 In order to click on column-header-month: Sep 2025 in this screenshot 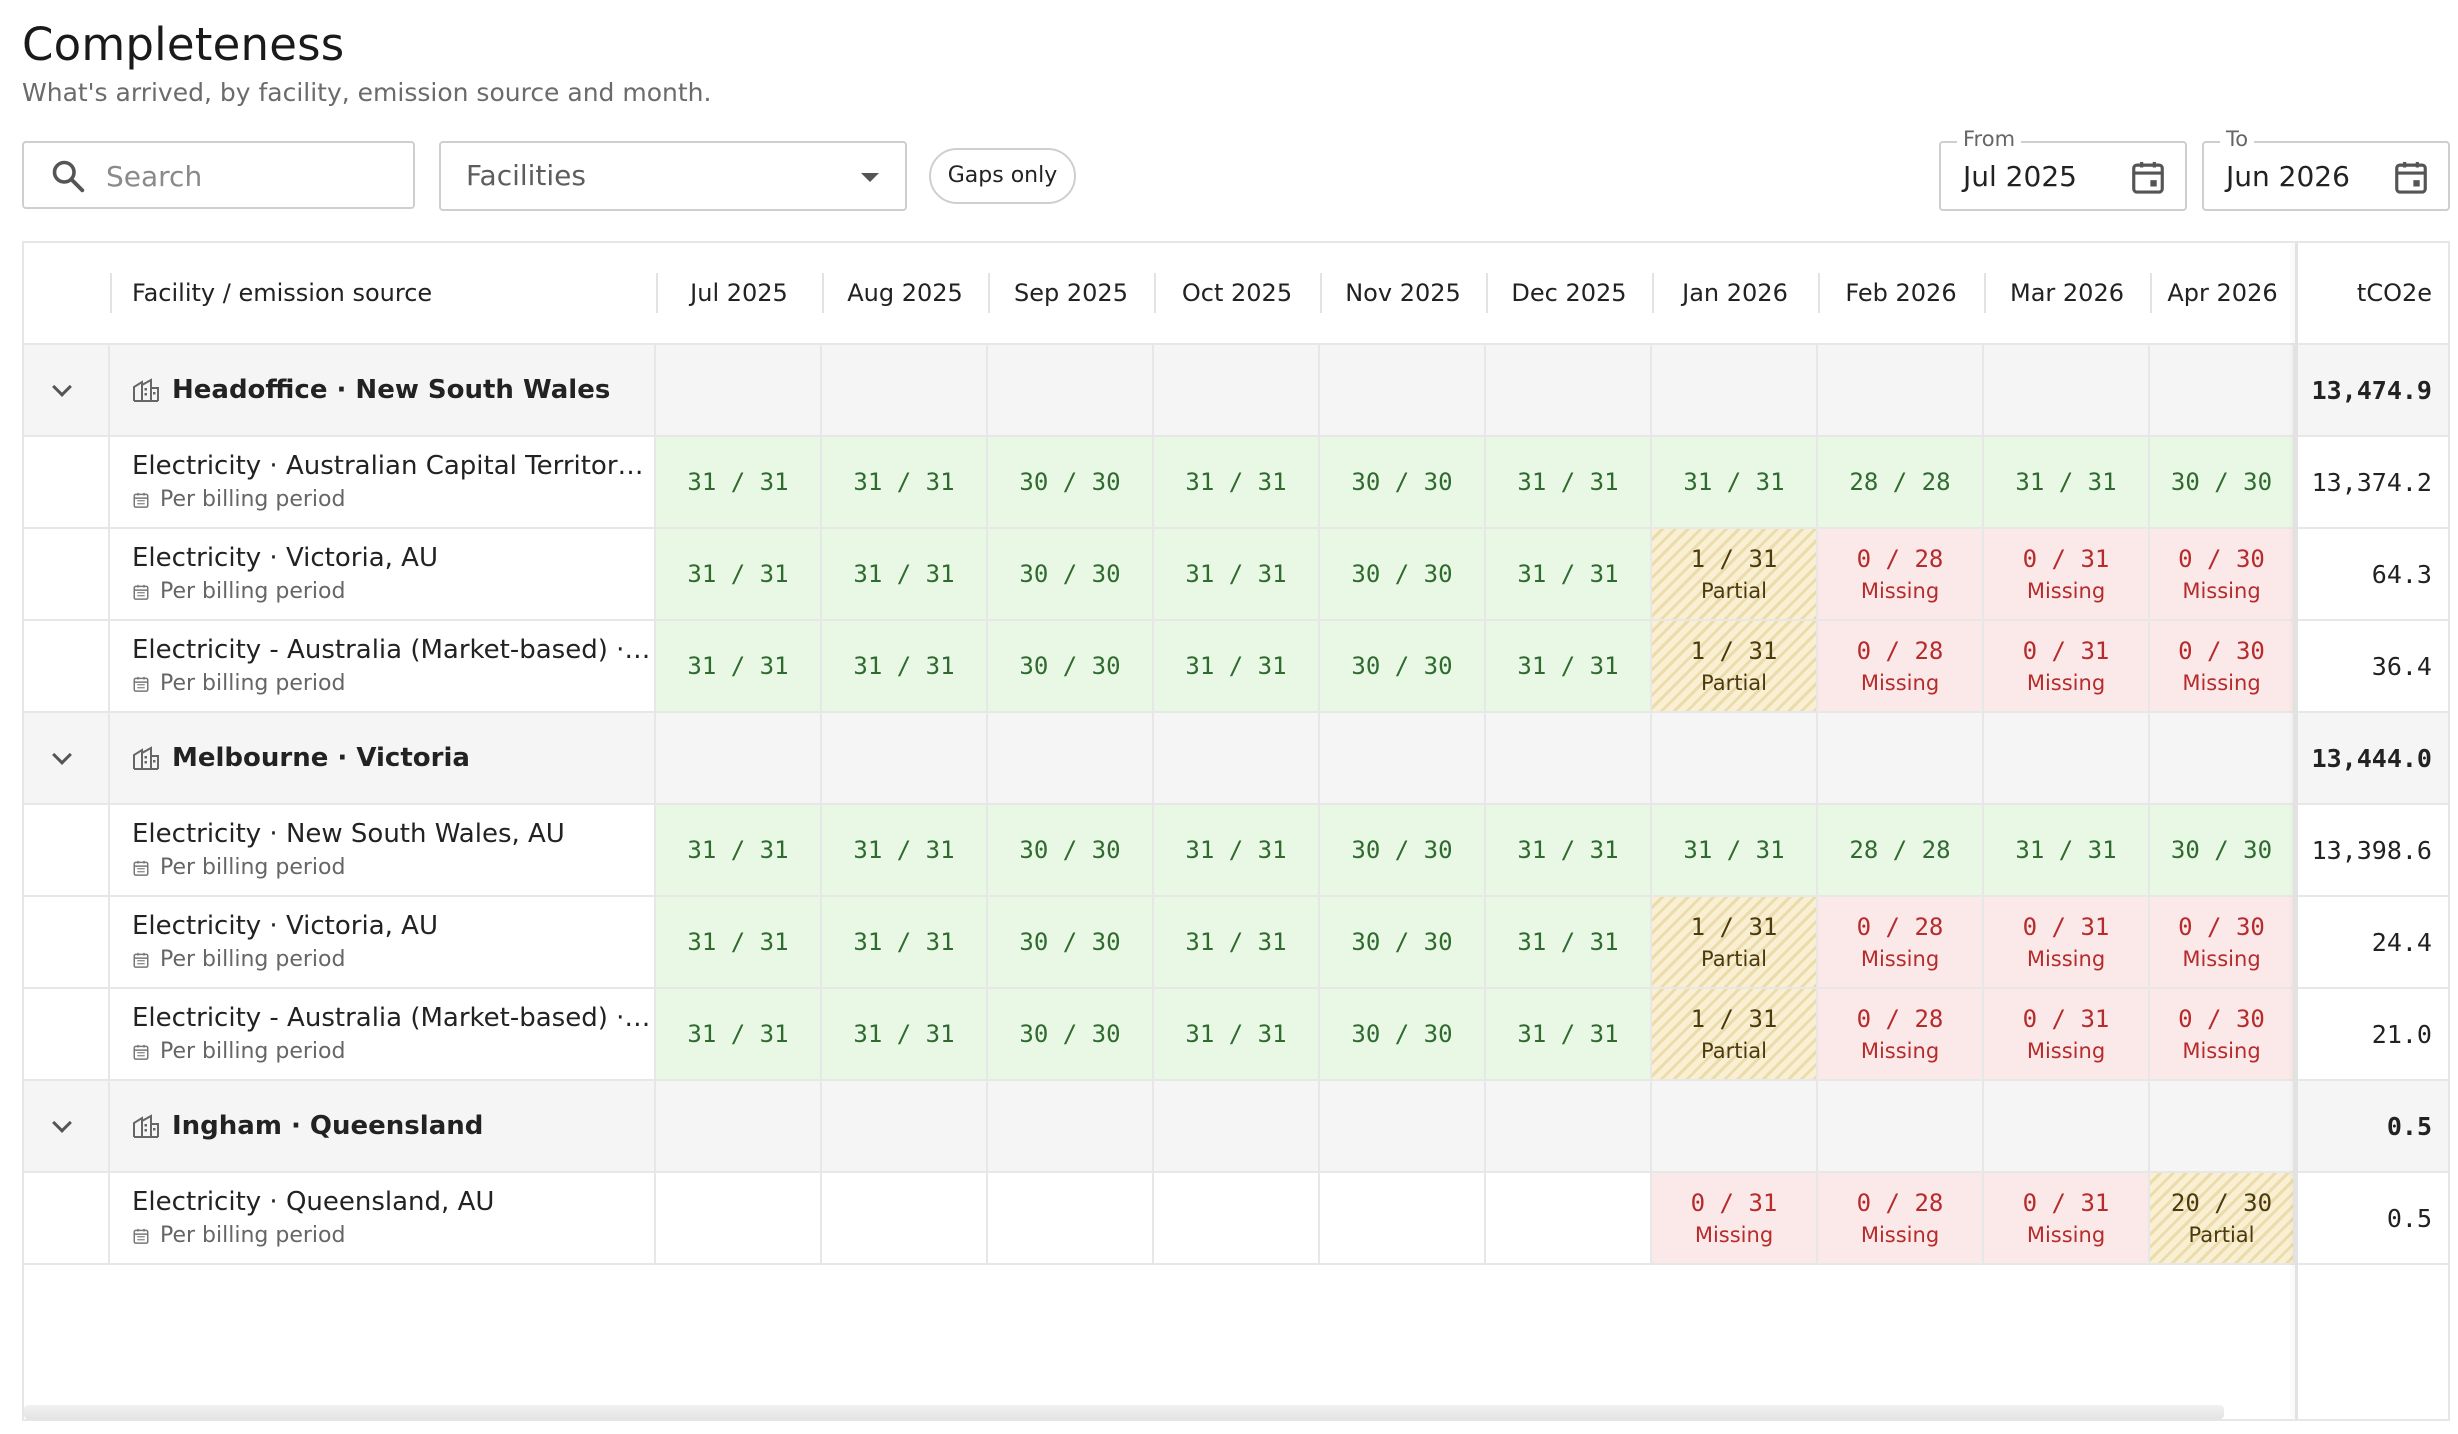, I will do `click(1071, 293)`.